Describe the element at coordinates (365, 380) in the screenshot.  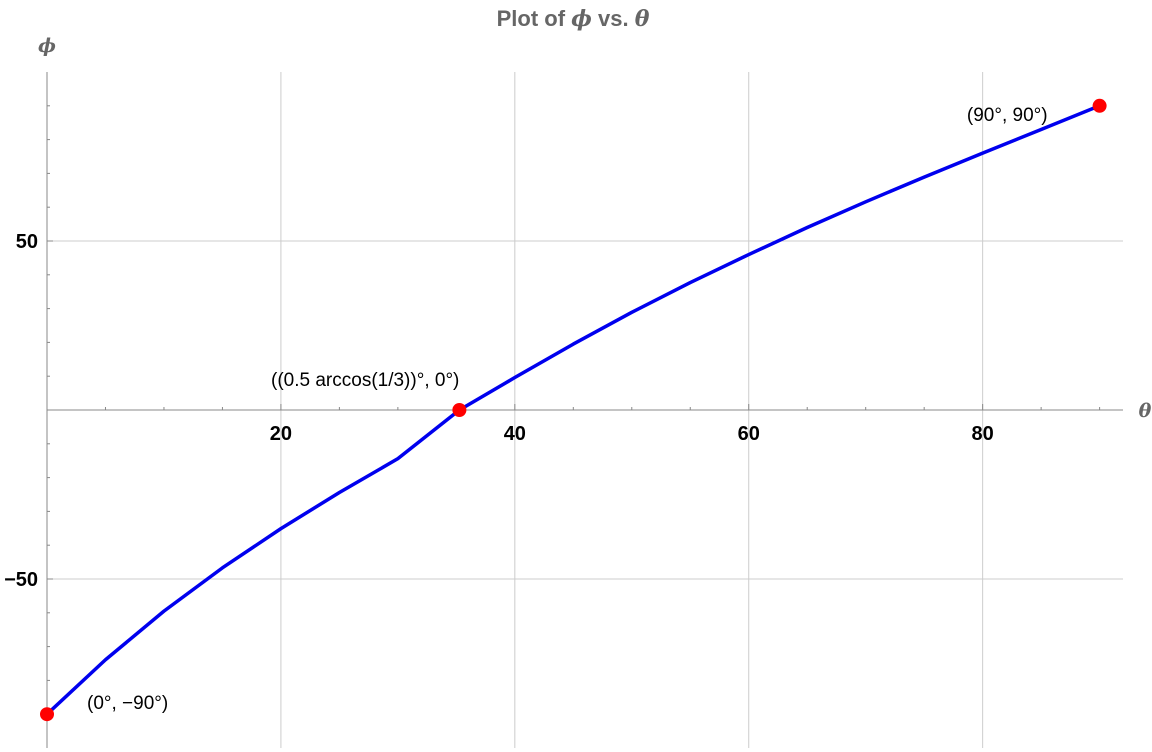
I see `point-annotation: ((0.5 arccos(1/3))°, 0°)` at that location.